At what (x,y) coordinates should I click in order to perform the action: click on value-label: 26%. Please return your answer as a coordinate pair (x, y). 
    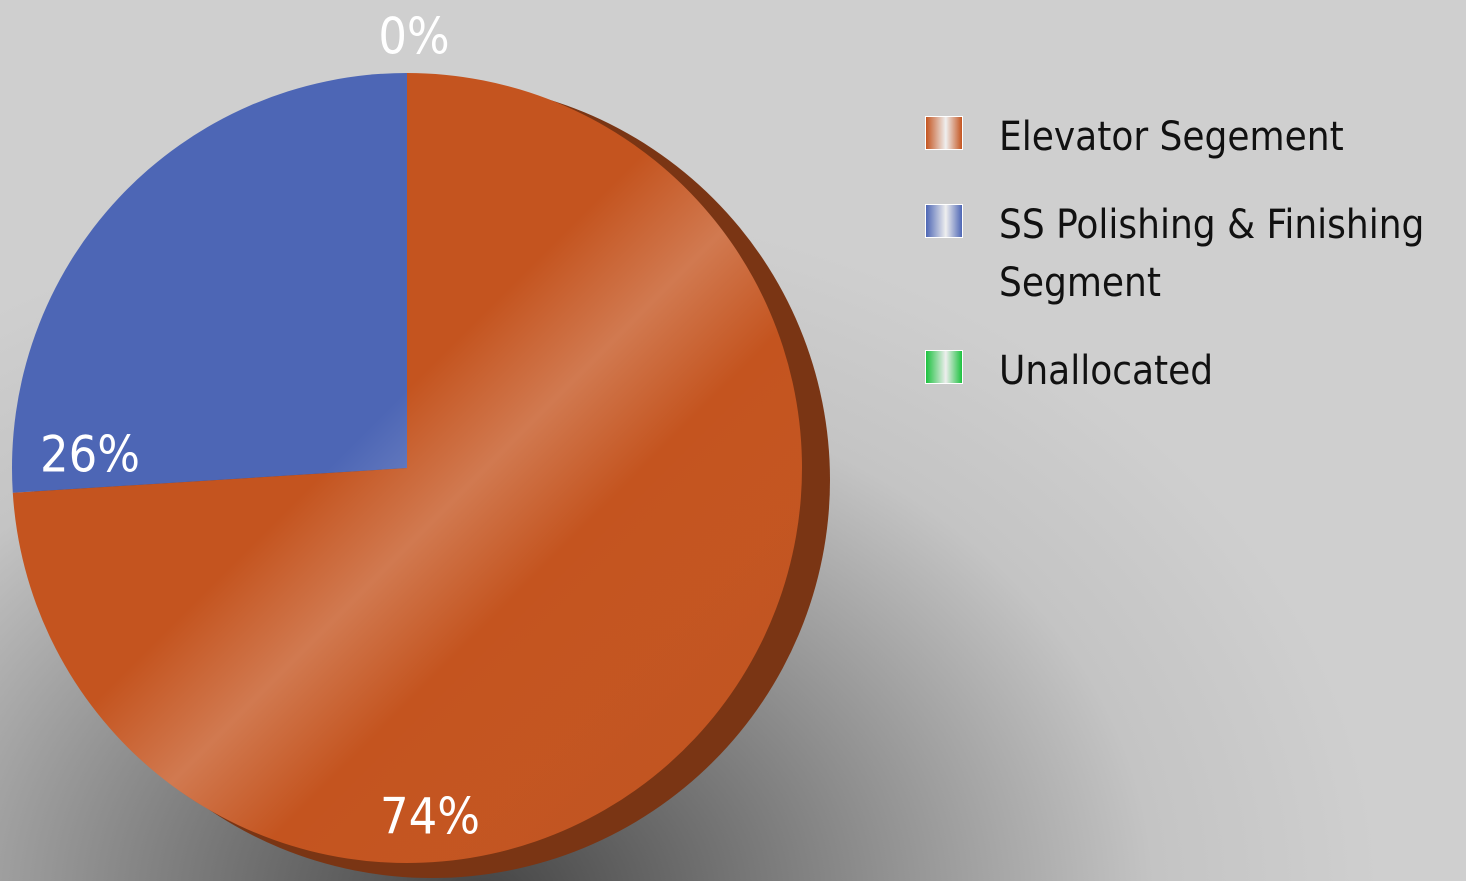
    Looking at the image, I should click on (90, 455).